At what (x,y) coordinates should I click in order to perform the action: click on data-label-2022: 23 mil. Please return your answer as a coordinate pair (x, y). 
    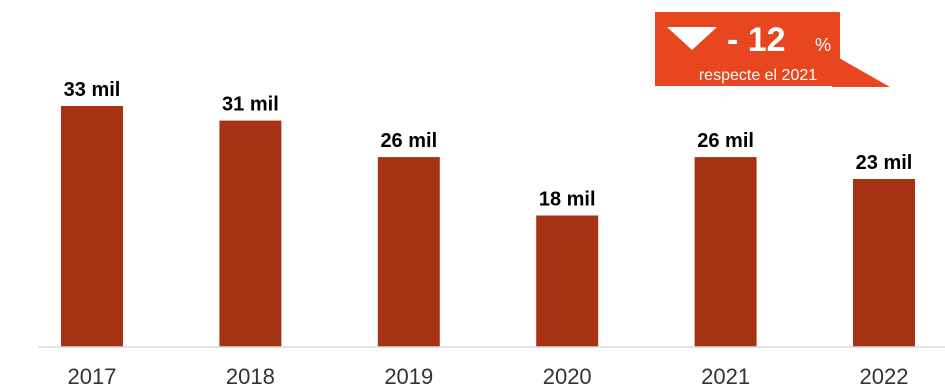
    Looking at the image, I should click on (884, 163).